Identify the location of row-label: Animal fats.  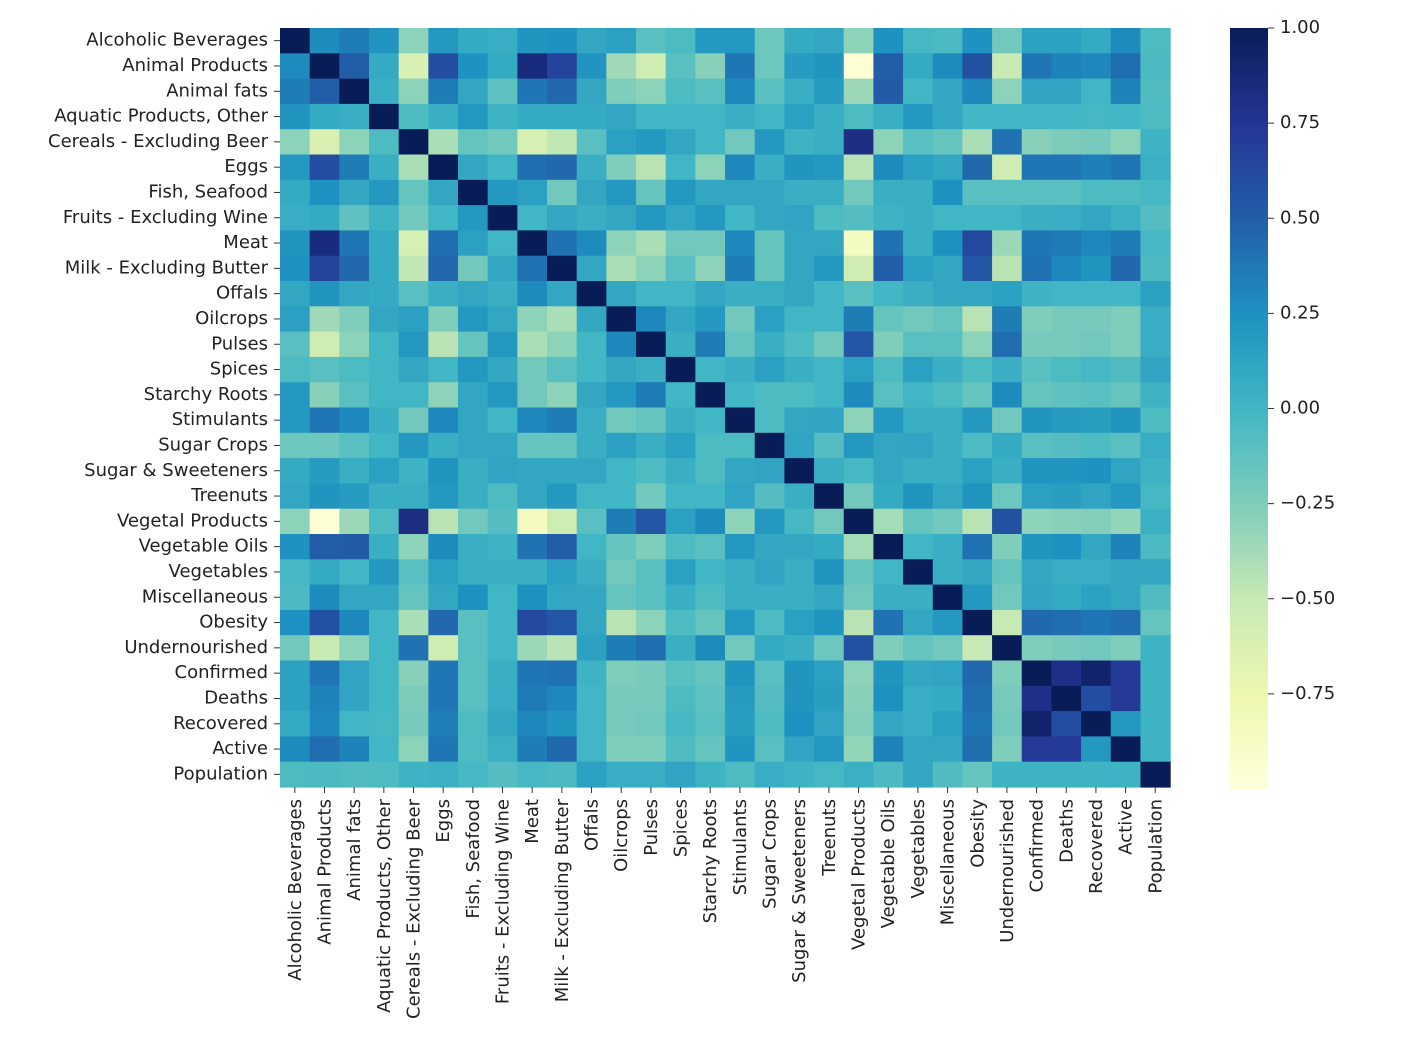
(217, 90).